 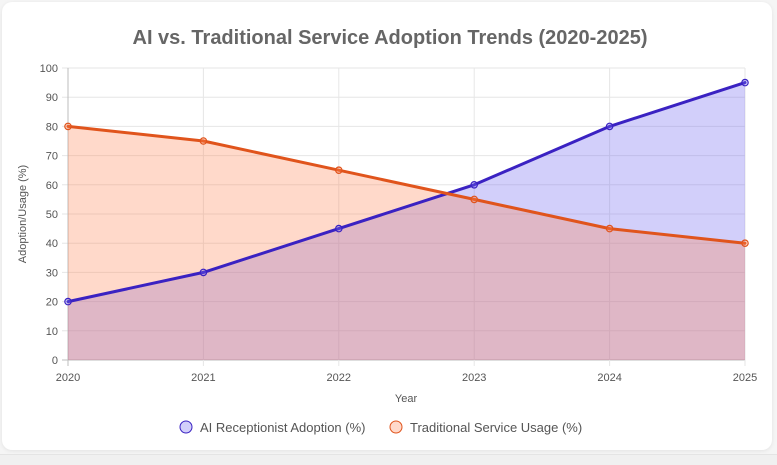 I want to click on legend-label: AI Receptionist Adoption (%), so click(x=282, y=427).